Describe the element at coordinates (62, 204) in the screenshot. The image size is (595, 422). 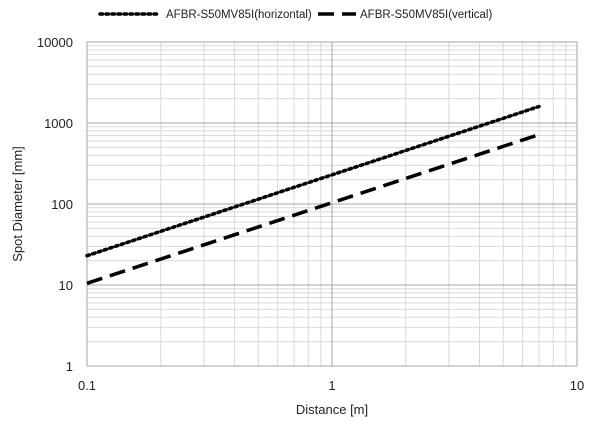
I see `y-tick-label: 100` at that location.